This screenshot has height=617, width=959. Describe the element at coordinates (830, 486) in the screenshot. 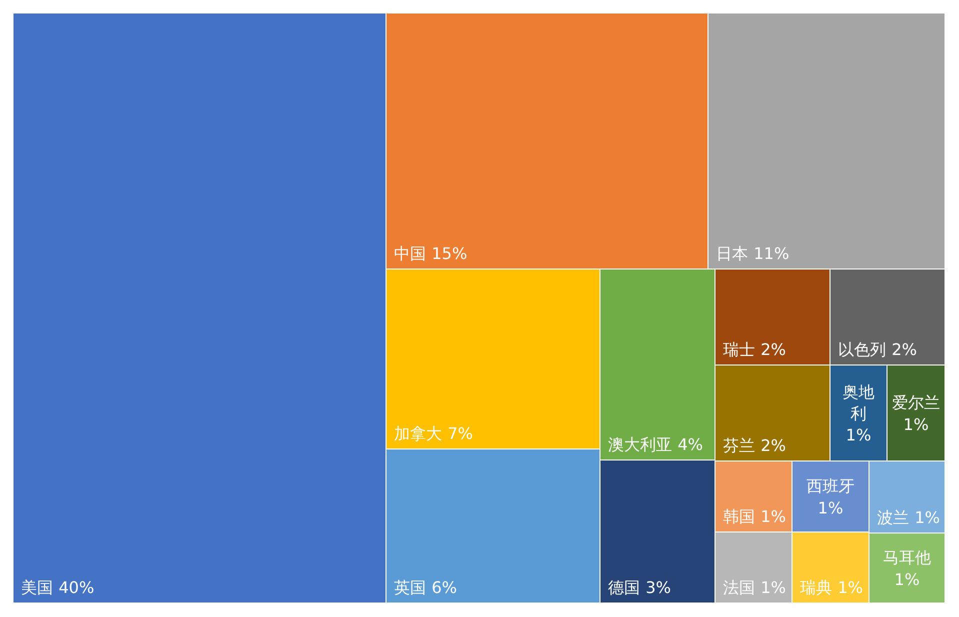

I see `category-label: 西班牙` at that location.